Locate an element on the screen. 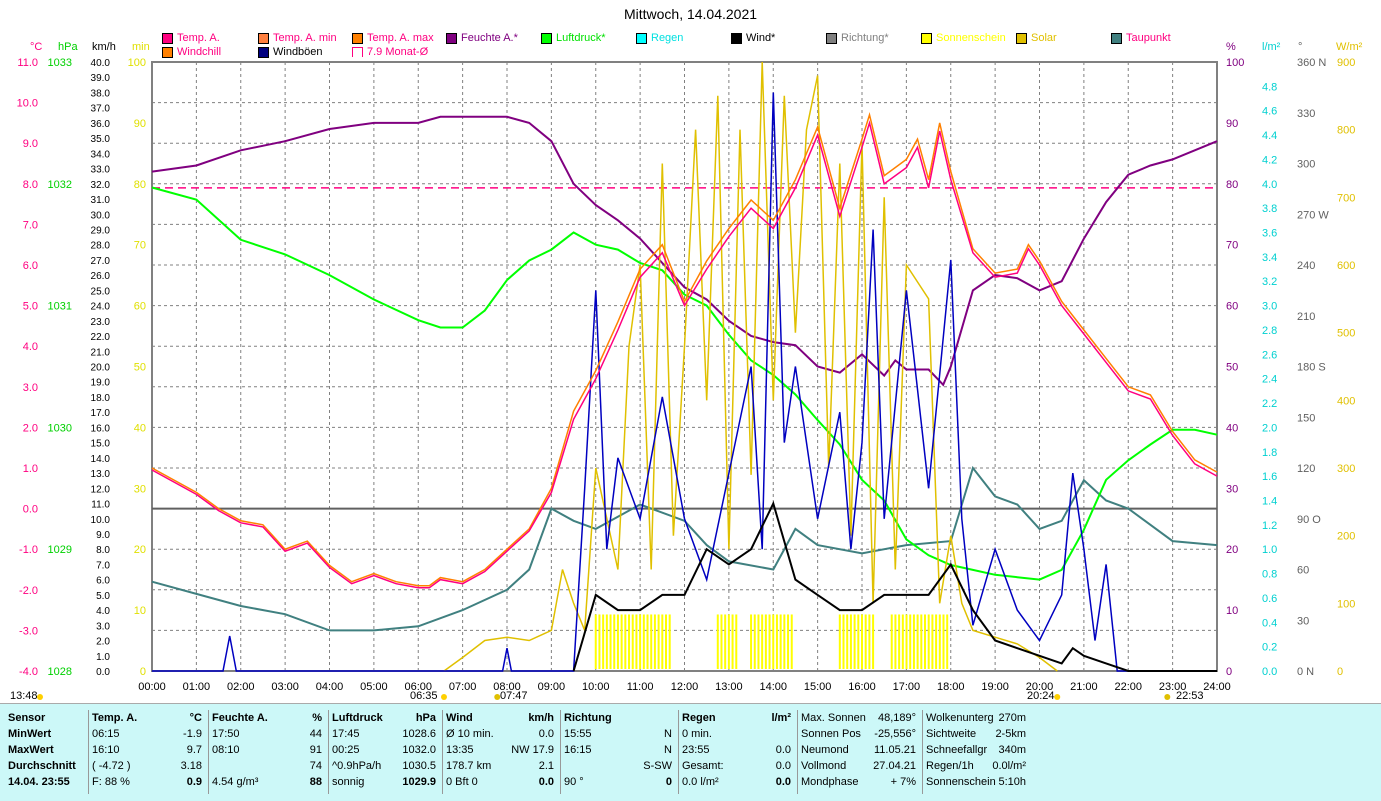  kmh-tick-label: 3.0 is located at coordinates (103, 626).